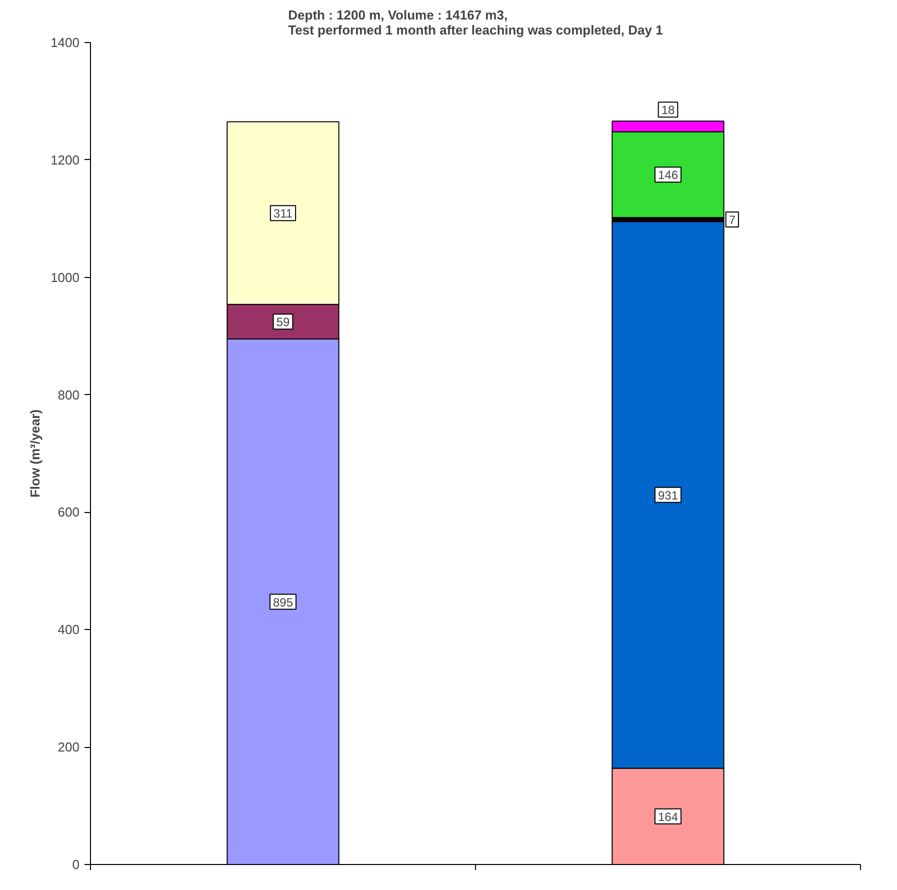 The height and width of the screenshot is (890, 897). What do you see at coordinates (65, 42) in the screenshot?
I see `y-tick-label: 1400` at bounding box center [65, 42].